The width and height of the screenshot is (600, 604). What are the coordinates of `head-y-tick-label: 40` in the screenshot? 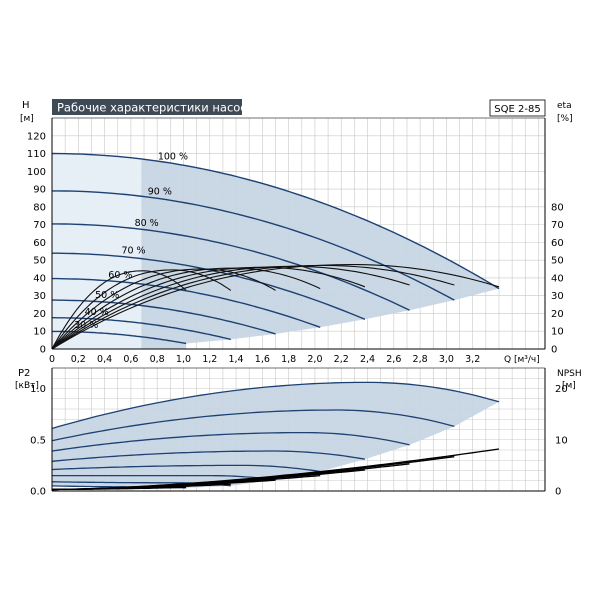 It's located at (39, 278).